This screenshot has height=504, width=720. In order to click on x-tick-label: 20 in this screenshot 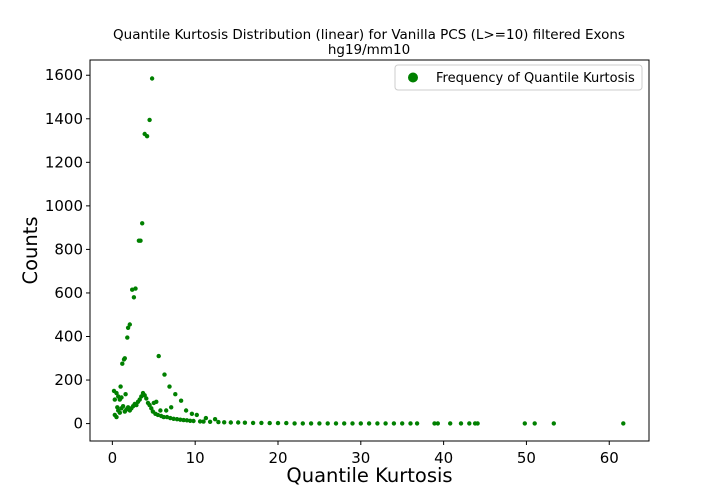, I will do `click(277, 458)`.